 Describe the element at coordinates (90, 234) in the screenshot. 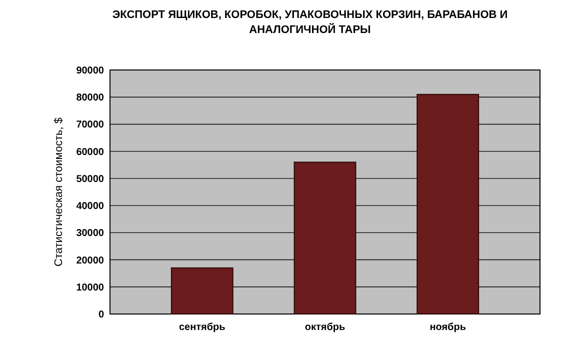

I see `y-tick-label: 30000` at that location.